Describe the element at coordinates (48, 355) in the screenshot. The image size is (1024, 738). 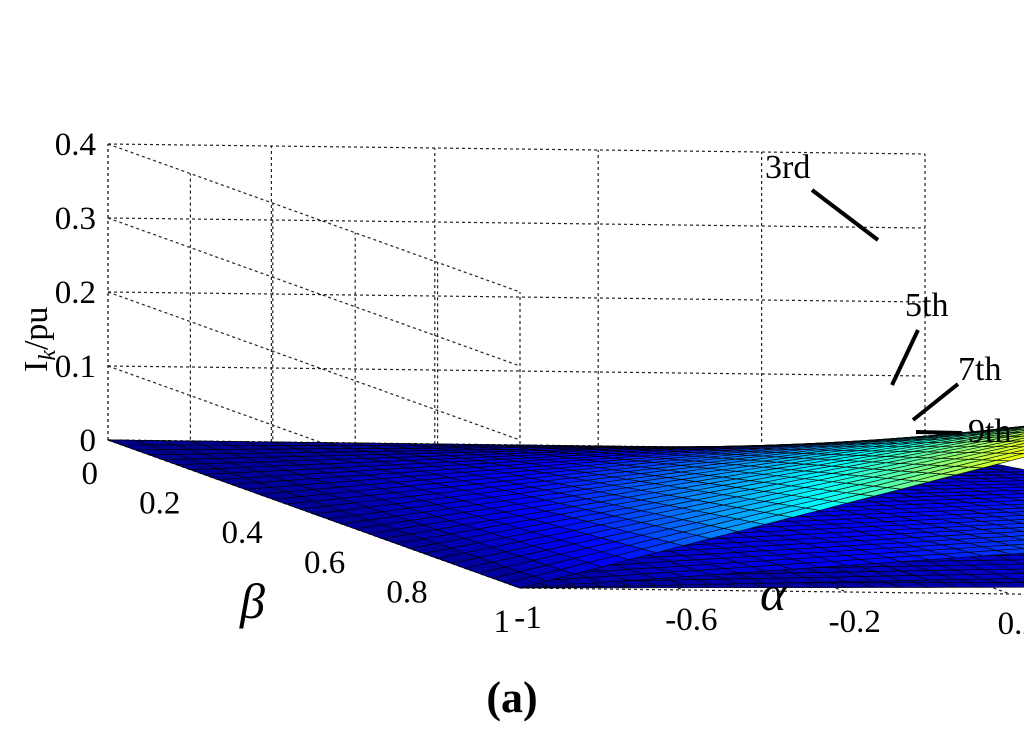
I see `z-axis-label-sub: k` at that location.